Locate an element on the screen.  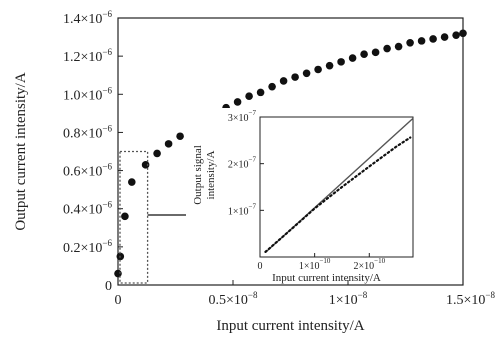
inset-y-tick-label: 1×10⁻⁷ is located at coordinates (242, 209).